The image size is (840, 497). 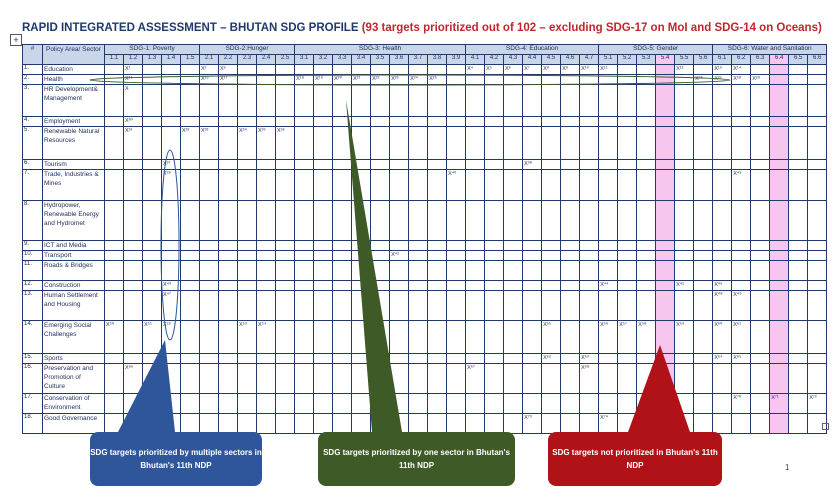 I want to click on priority-mark: X⁴⁷, so click(x=167, y=295).